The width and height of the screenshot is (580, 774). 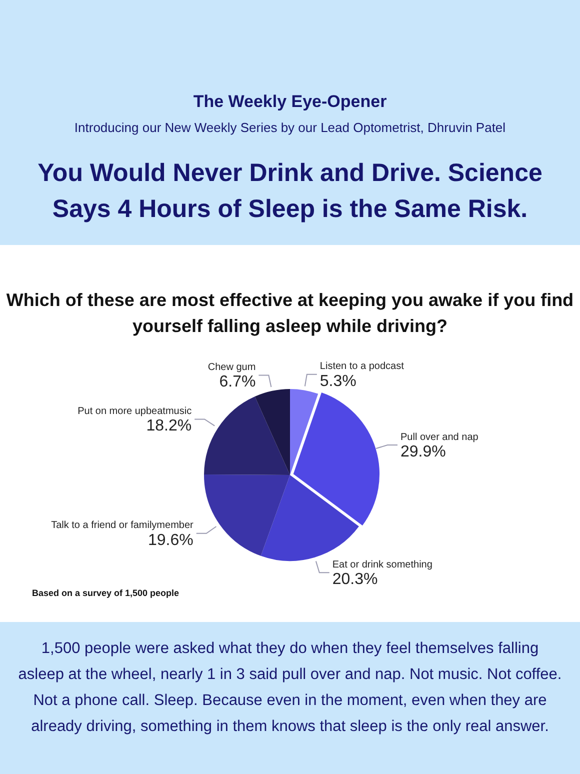 I want to click on slice-label: Chew gum, so click(x=232, y=367).